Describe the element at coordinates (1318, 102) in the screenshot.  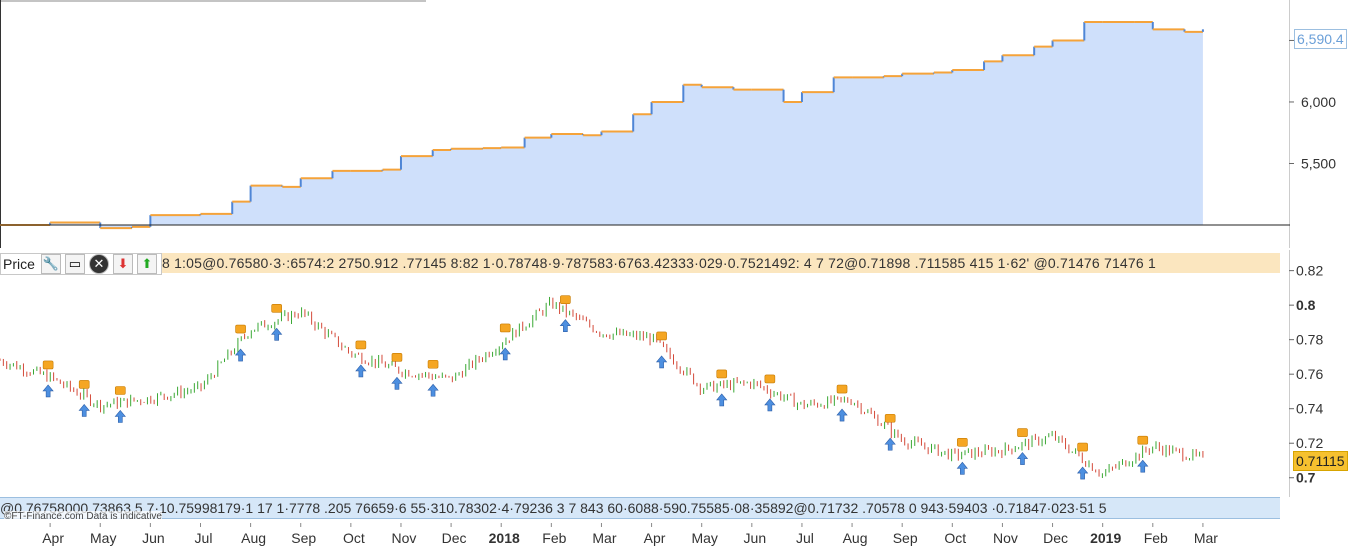
I see `equity-y-tick-label: 6,000` at that location.